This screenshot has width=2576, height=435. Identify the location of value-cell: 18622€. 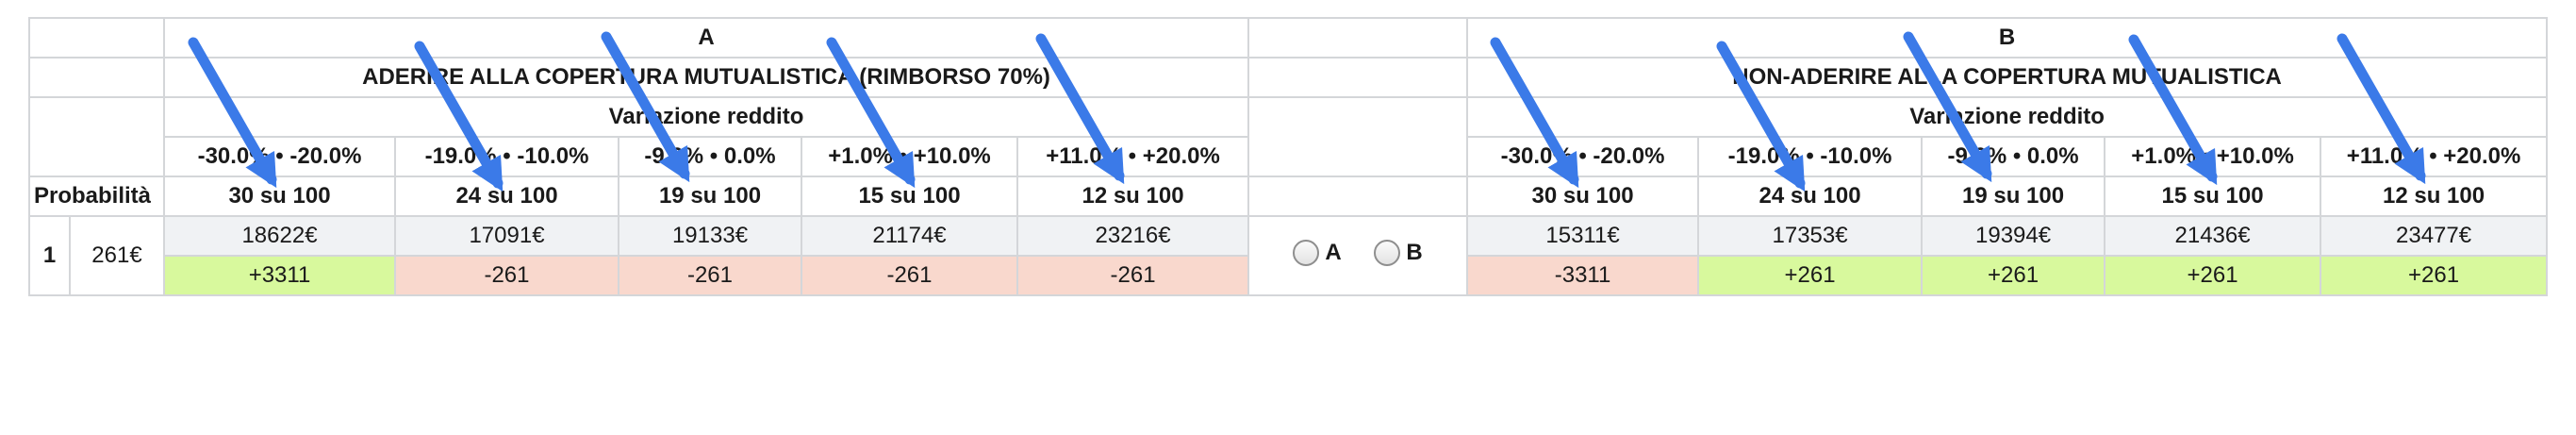
(279, 236).